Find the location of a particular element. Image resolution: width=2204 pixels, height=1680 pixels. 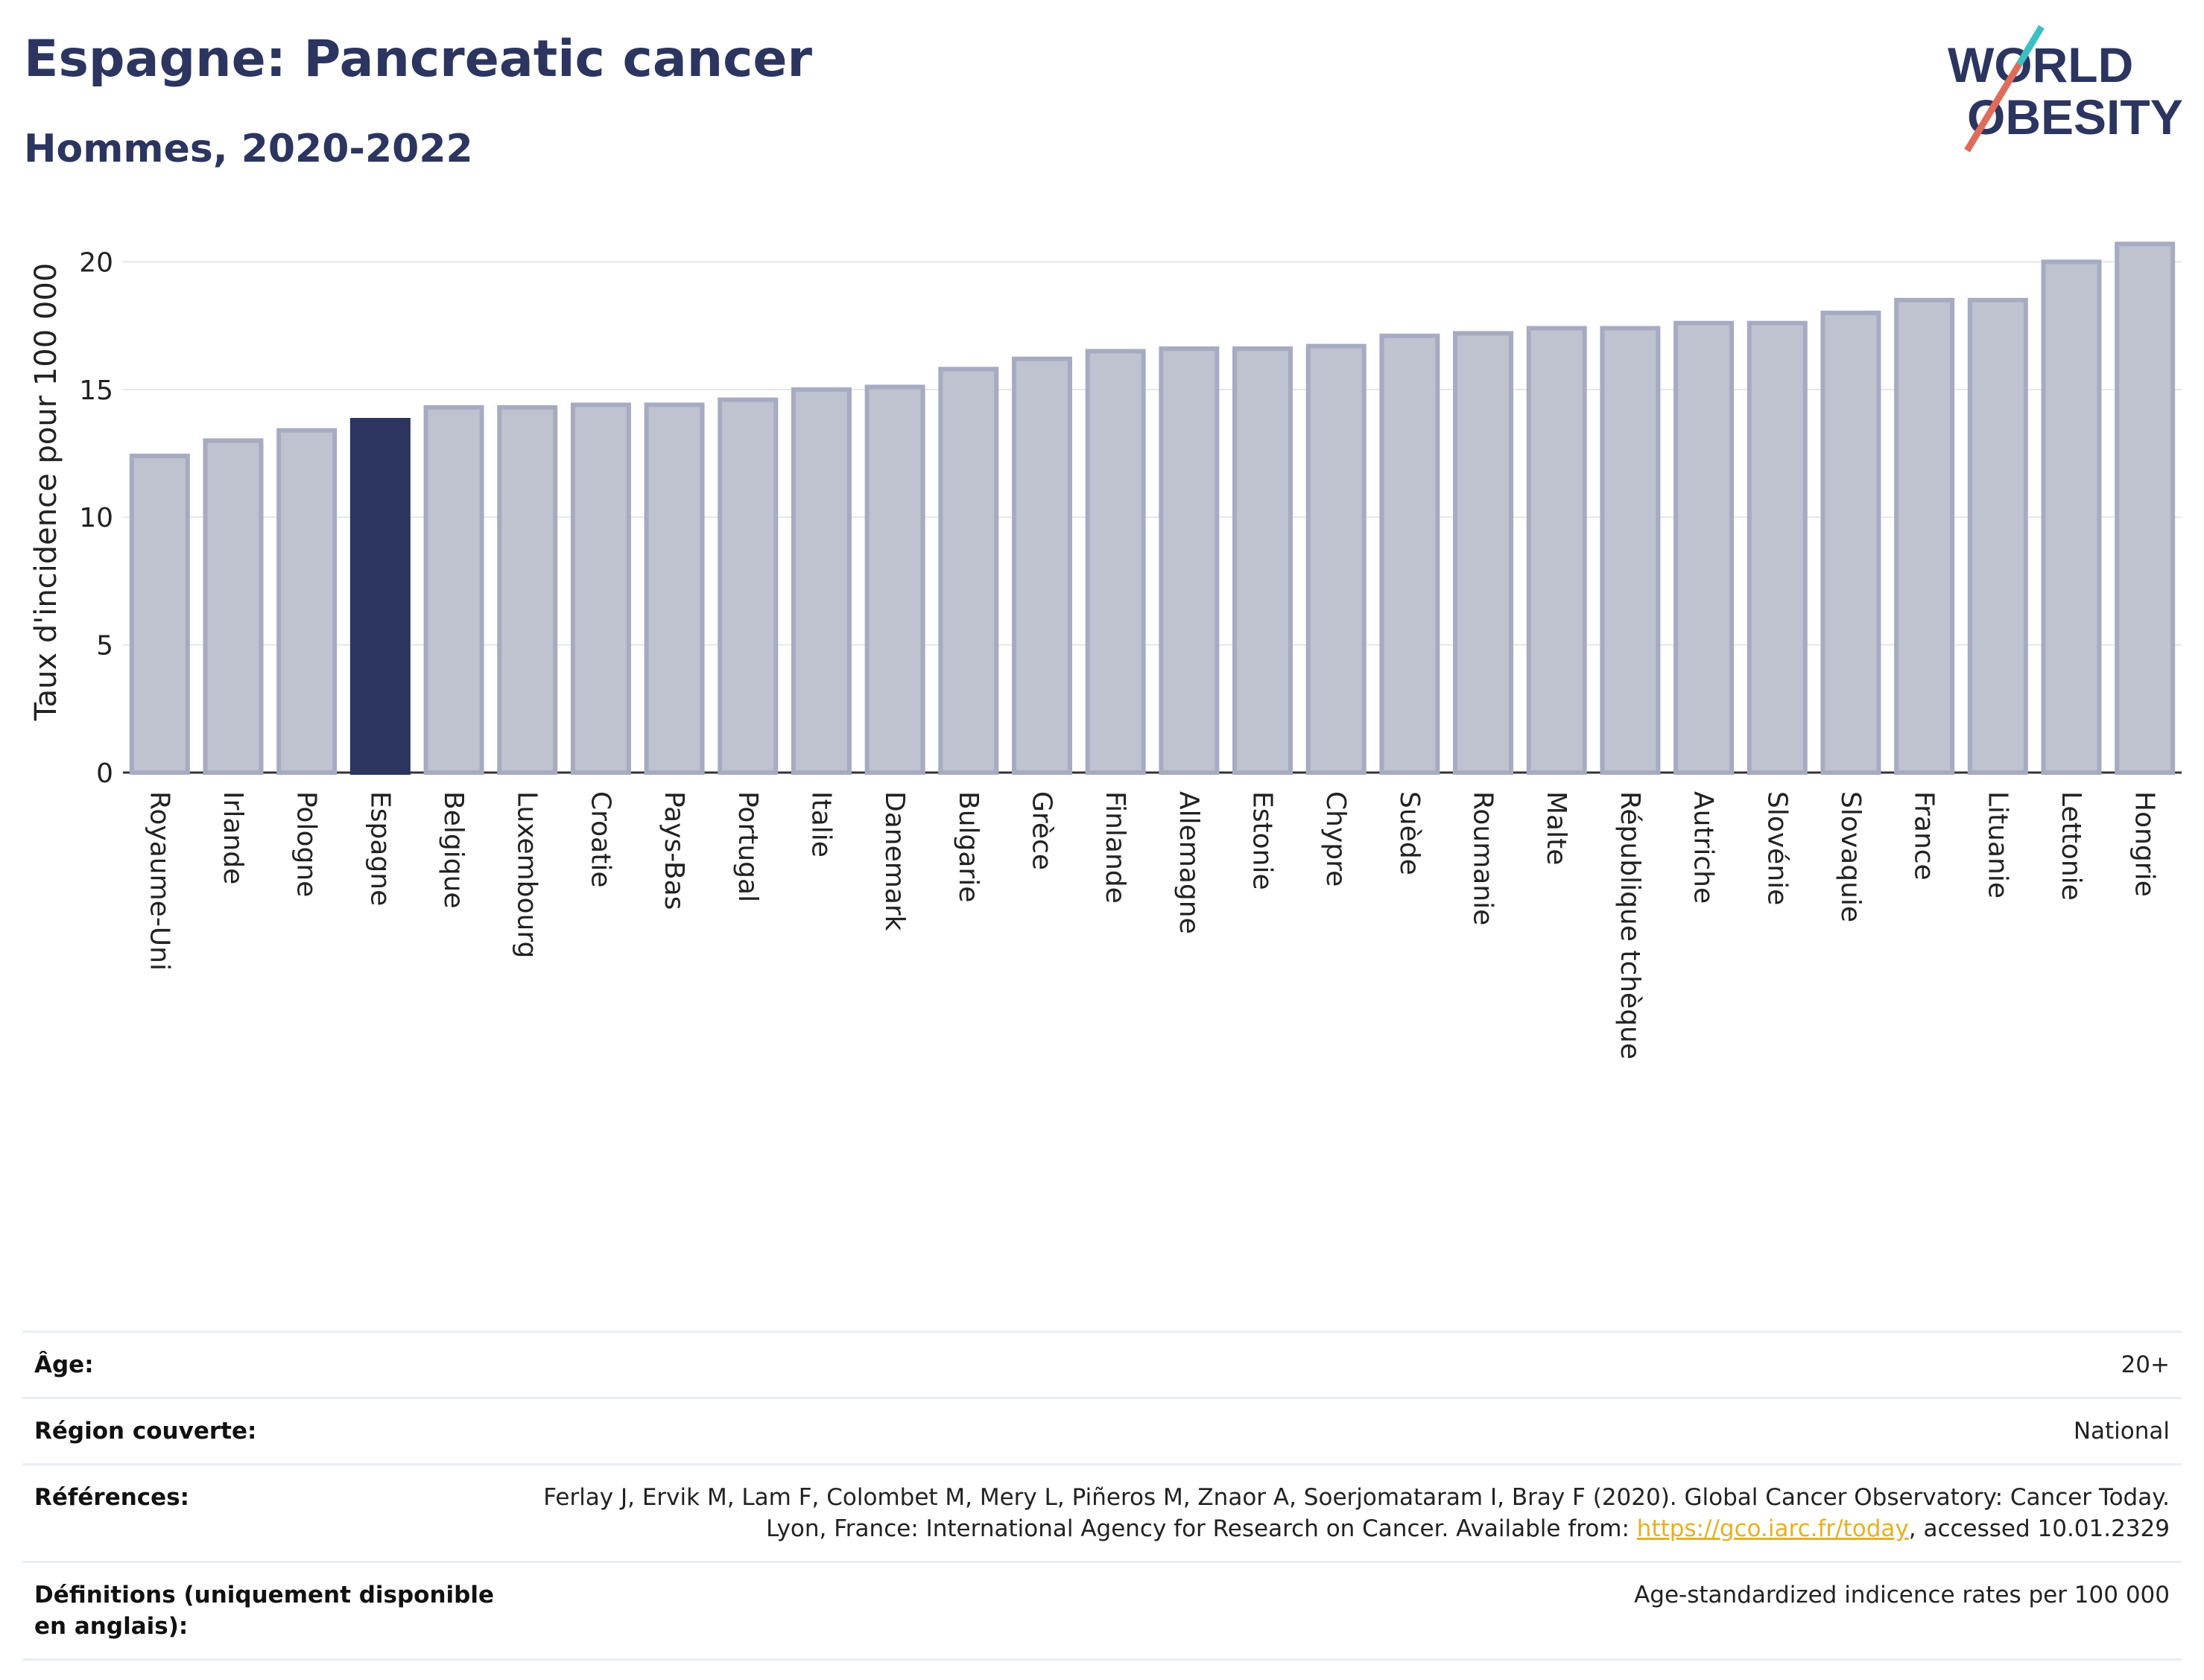

x-tick-label: Pays-Bas is located at coordinates (674, 850).